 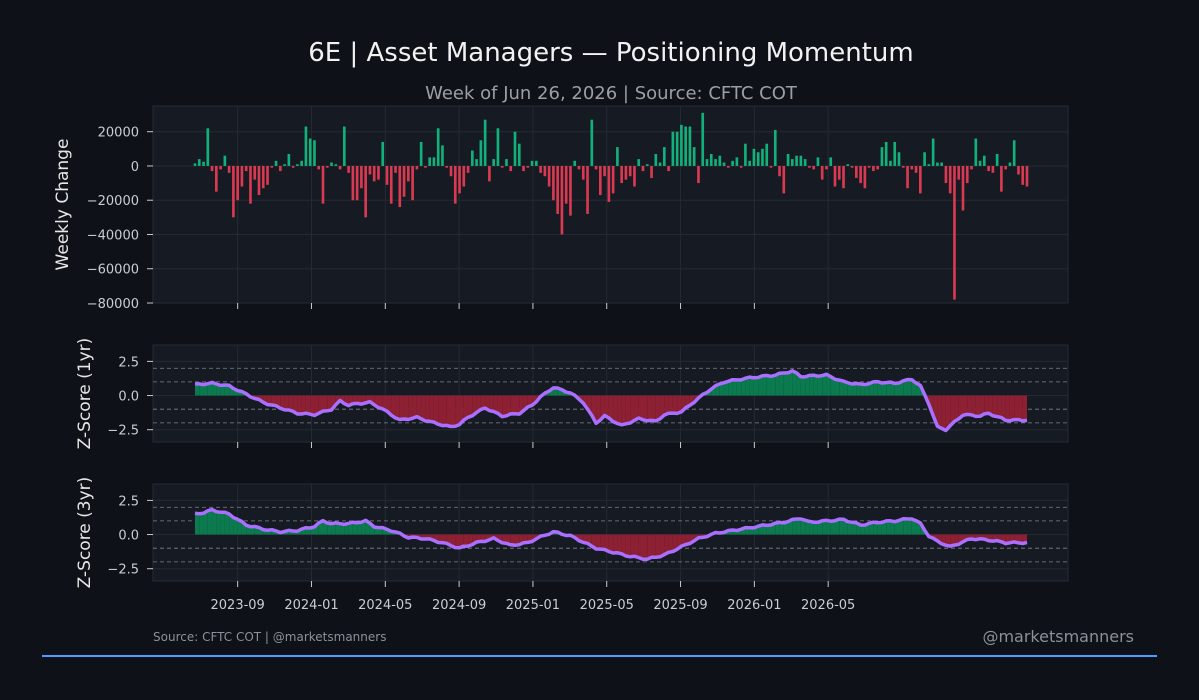 I want to click on y-axis-label: Z-Score (1yr), so click(x=85, y=394).